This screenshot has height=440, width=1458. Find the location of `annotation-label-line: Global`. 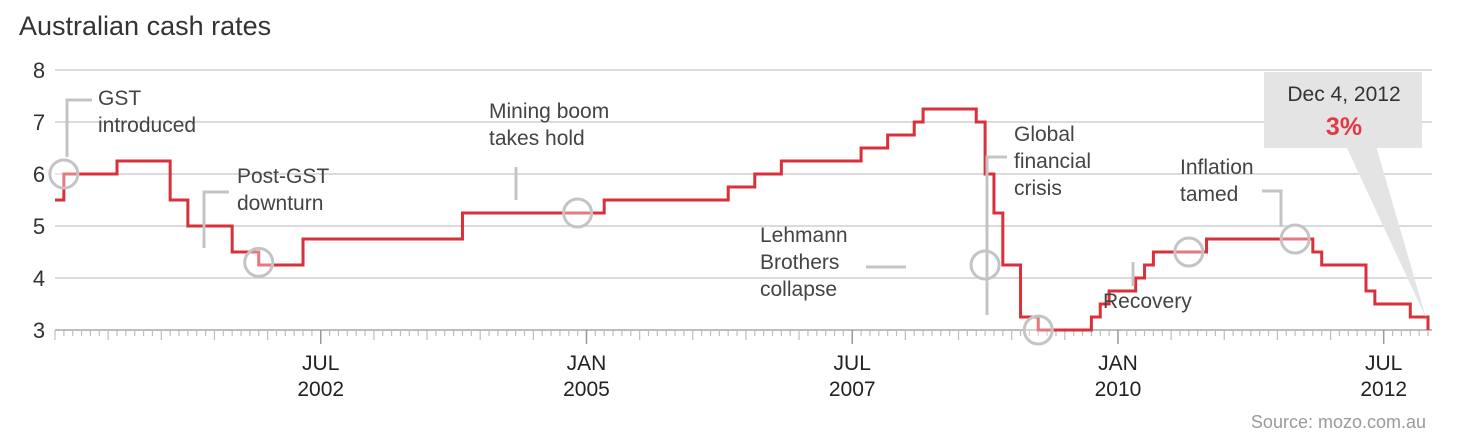

annotation-label-line: Global is located at coordinates (1044, 134).